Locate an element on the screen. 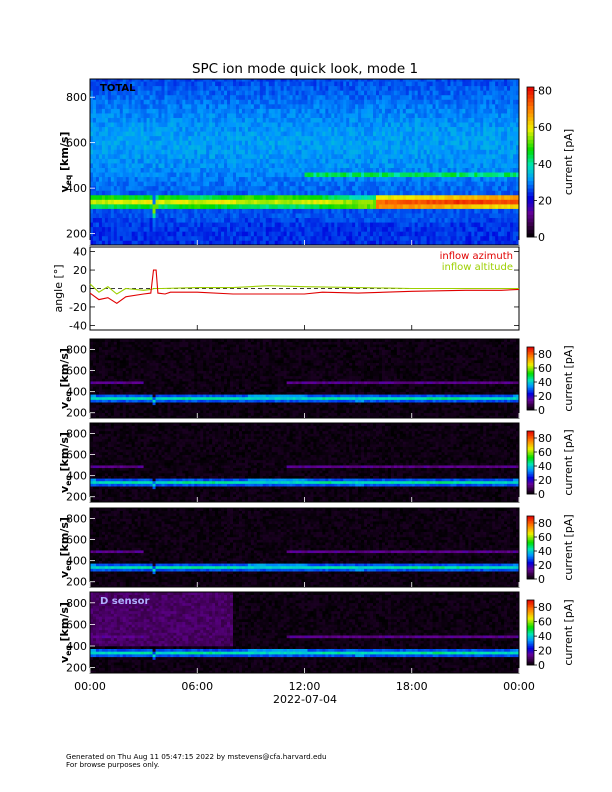  y-tick-label: -40 is located at coordinates (78, 325).